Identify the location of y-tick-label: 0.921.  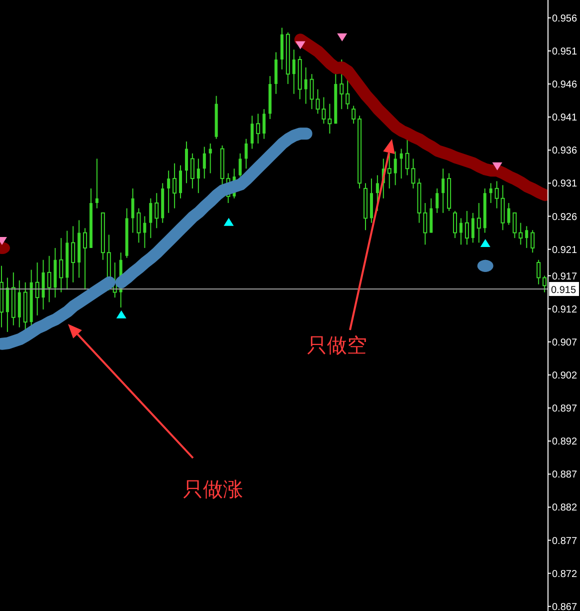
(565, 250).